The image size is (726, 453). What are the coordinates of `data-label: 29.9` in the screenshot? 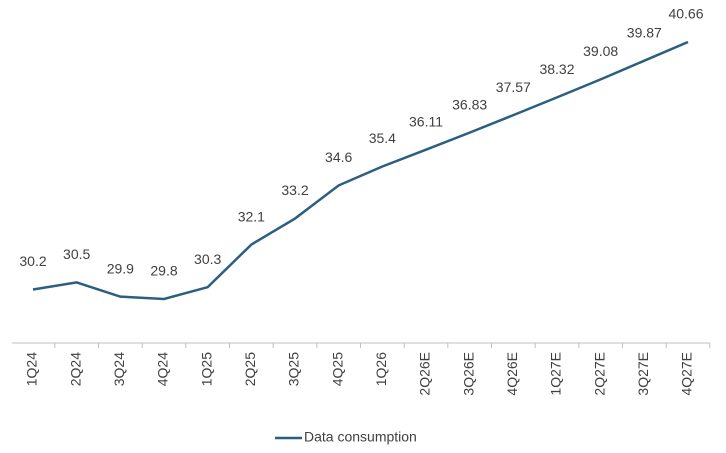 It's located at (120, 268).